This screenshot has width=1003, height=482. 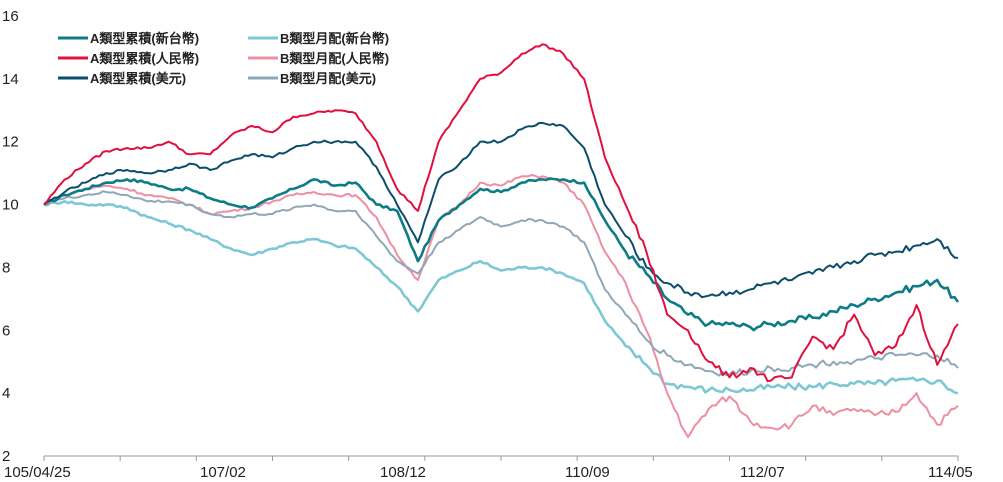 What do you see at coordinates (334, 58) in the screenshot?
I see `legend-label: B類型月配(人民幣)` at bounding box center [334, 58].